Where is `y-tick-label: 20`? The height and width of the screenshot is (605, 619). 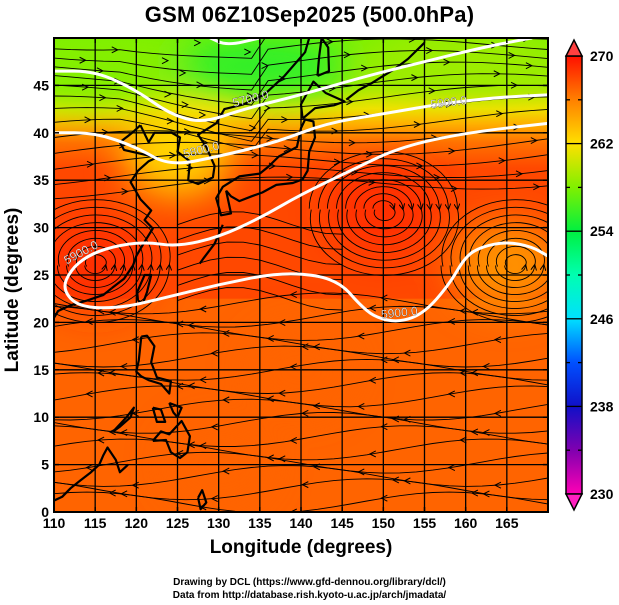 y-tick-label: 20 is located at coordinates (41, 322).